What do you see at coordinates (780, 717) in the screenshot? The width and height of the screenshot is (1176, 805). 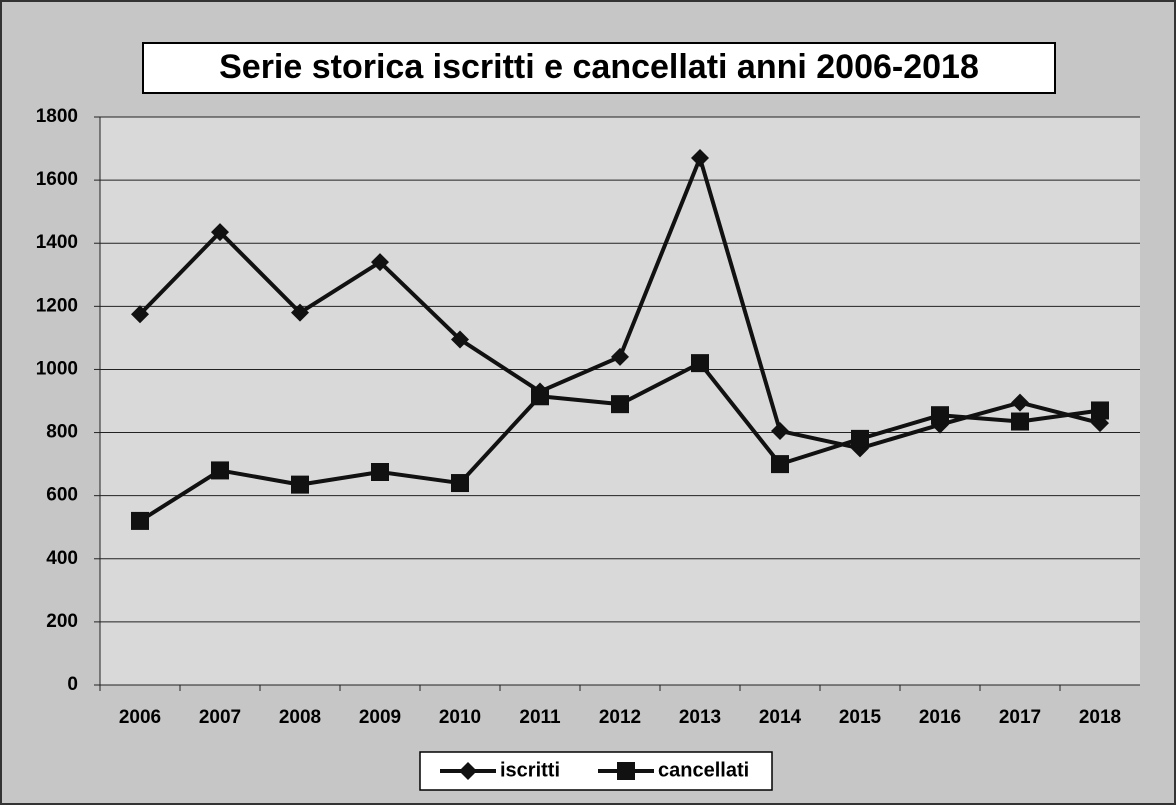 I see `x-tick-label: 2014` at bounding box center [780, 717].